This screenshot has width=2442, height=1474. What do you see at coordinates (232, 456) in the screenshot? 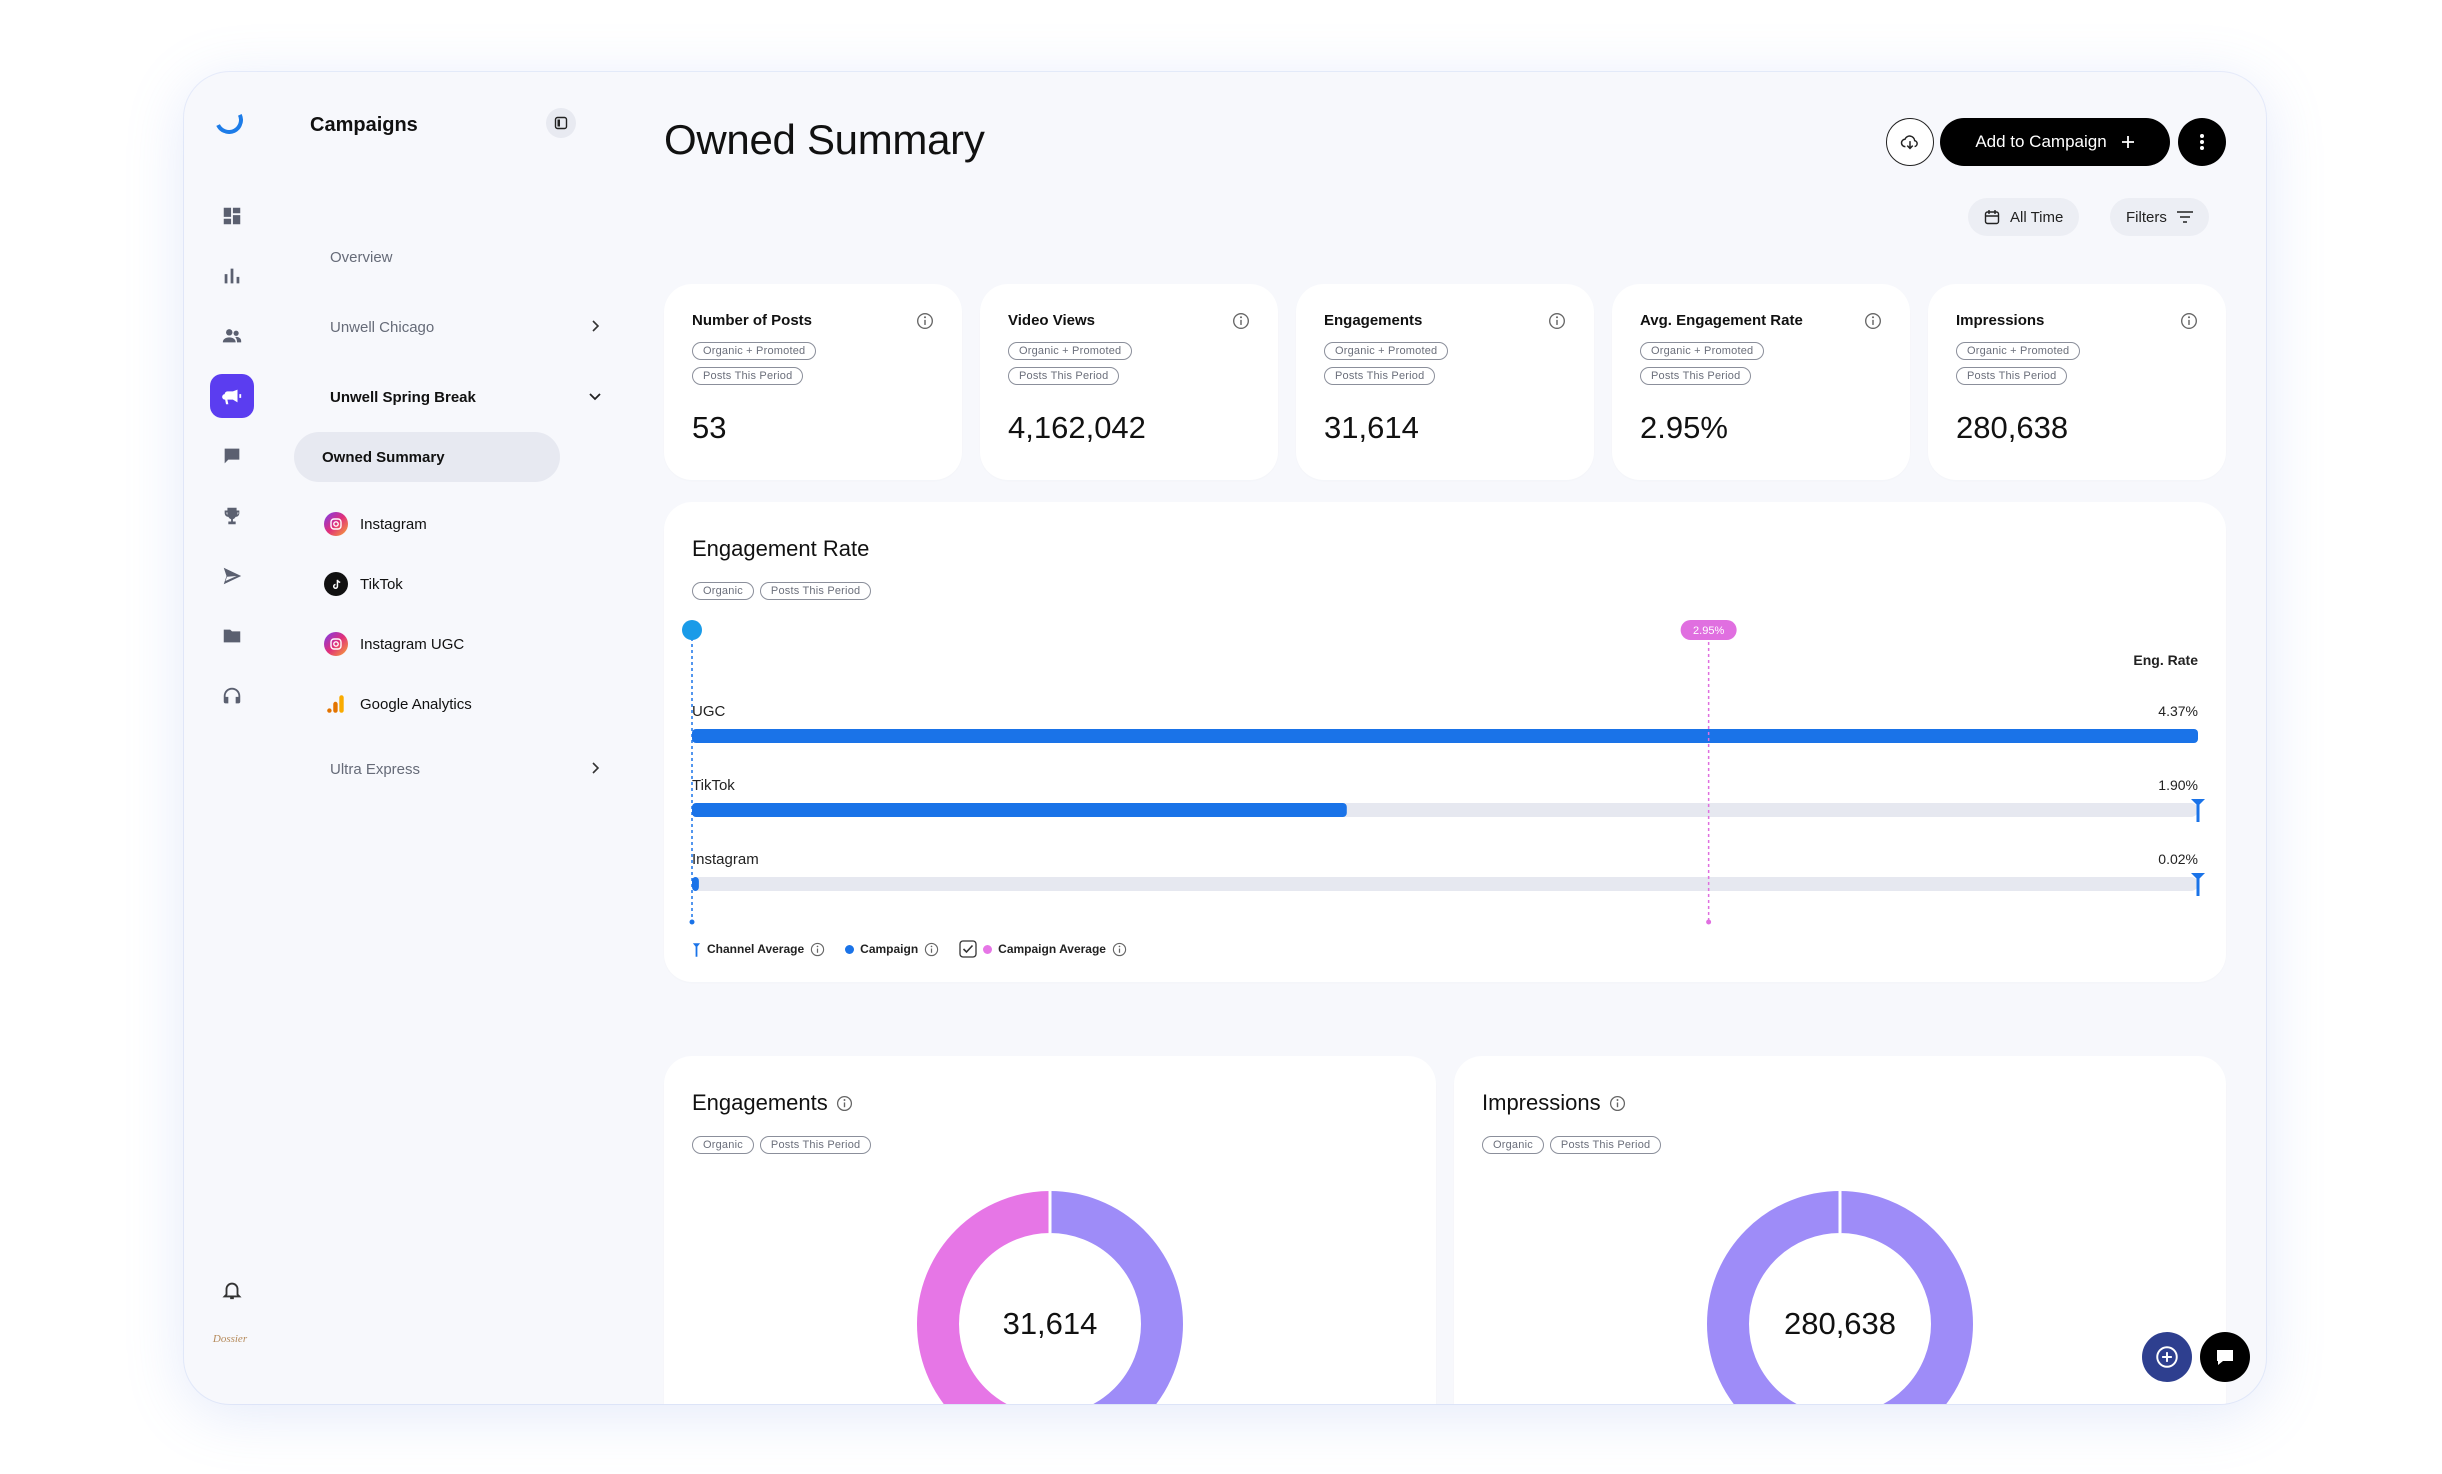
I see `messages-icon` at bounding box center [232, 456].